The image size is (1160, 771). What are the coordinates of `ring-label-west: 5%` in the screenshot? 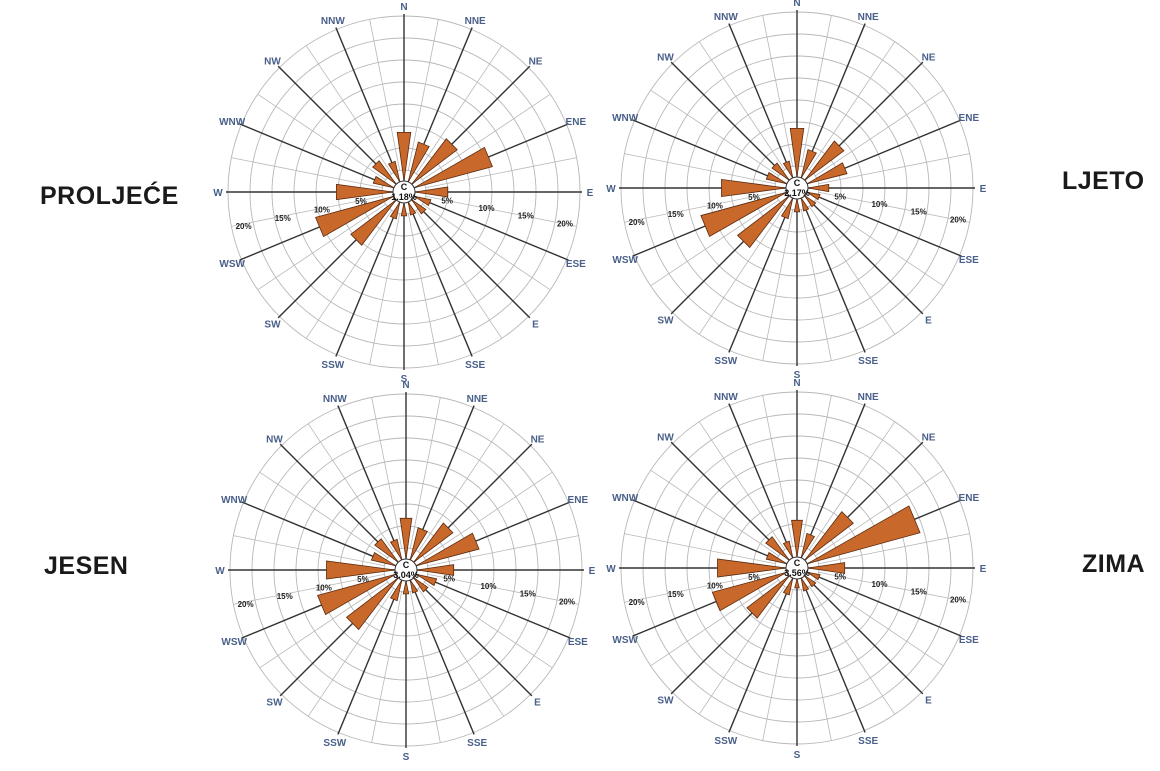 It's located at (363, 579).